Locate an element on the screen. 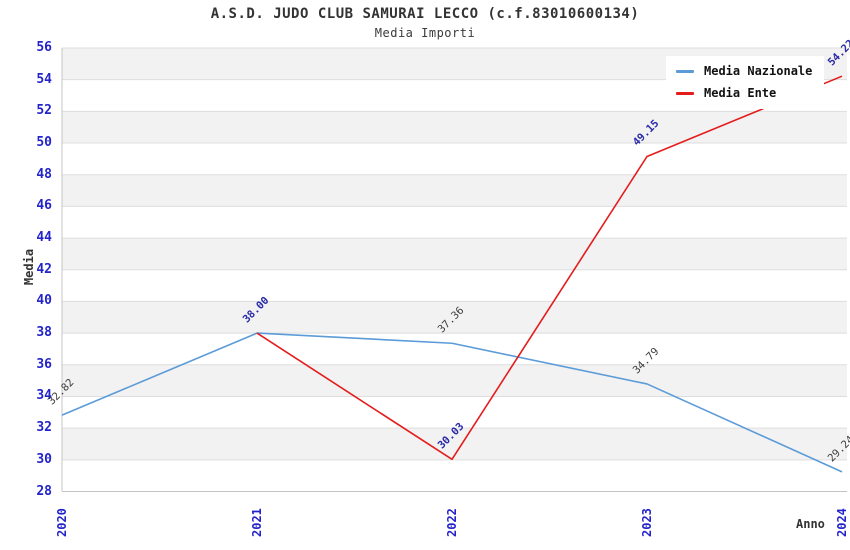 The height and width of the screenshot is (550, 850). y-tick-label: 32 is located at coordinates (44, 428).